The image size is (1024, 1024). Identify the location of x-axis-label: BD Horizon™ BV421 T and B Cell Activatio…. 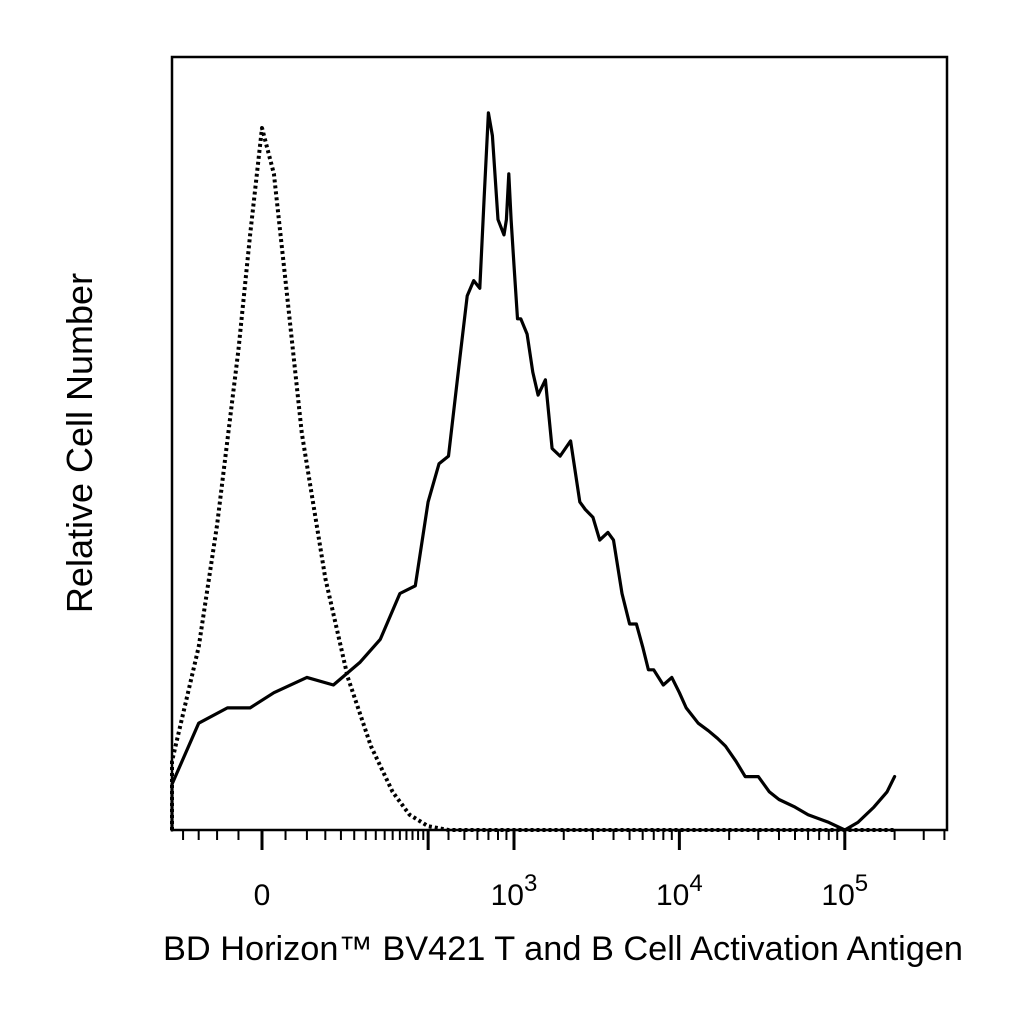
(563, 949).